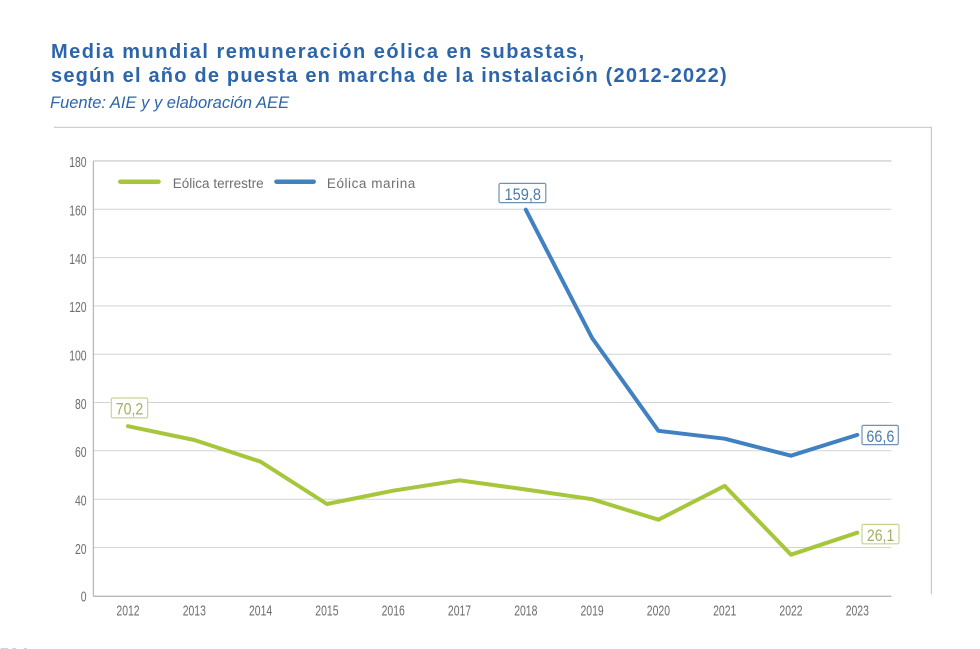  I want to click on svg-text: 2012, so click(127, 612).